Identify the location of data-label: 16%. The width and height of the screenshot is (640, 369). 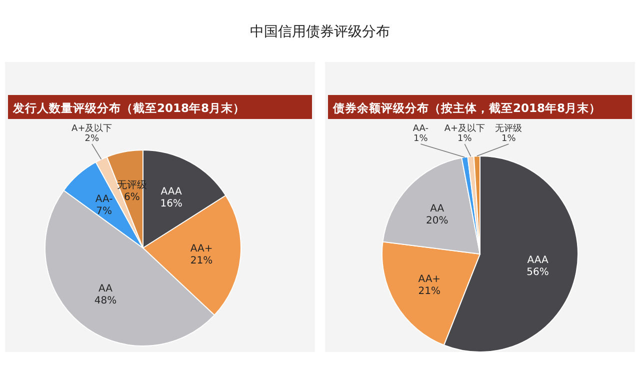
(171, 204).